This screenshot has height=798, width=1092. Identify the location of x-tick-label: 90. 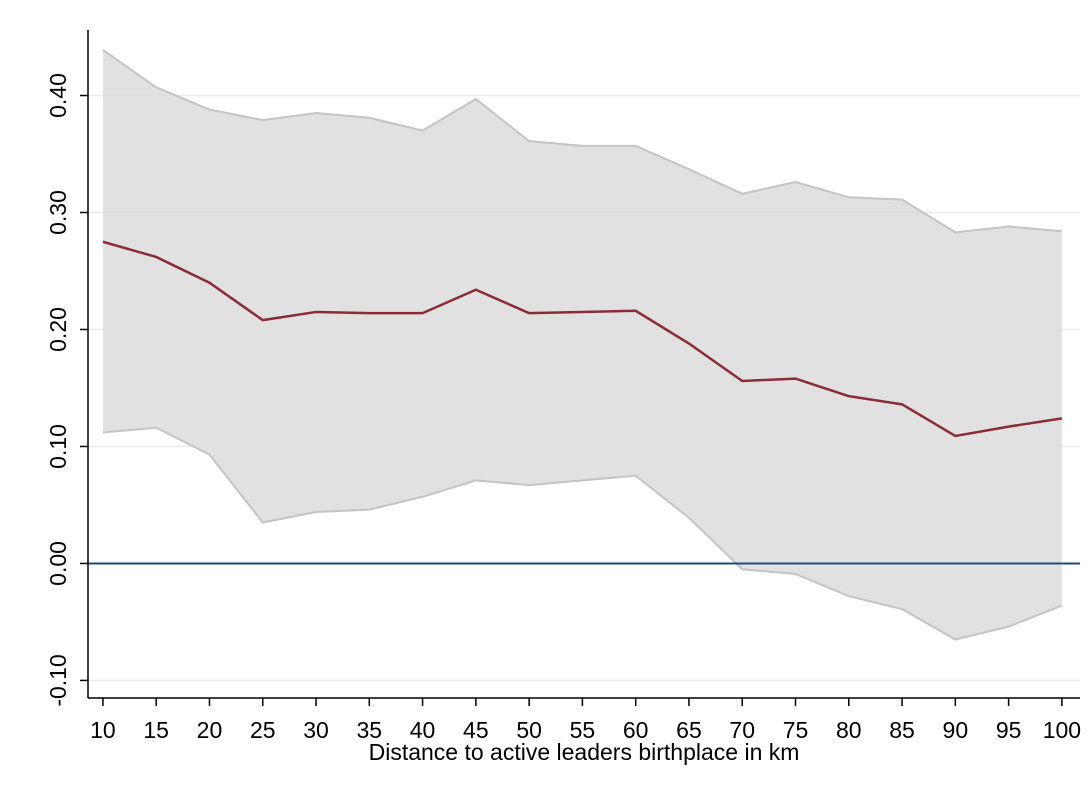
(956, 730).